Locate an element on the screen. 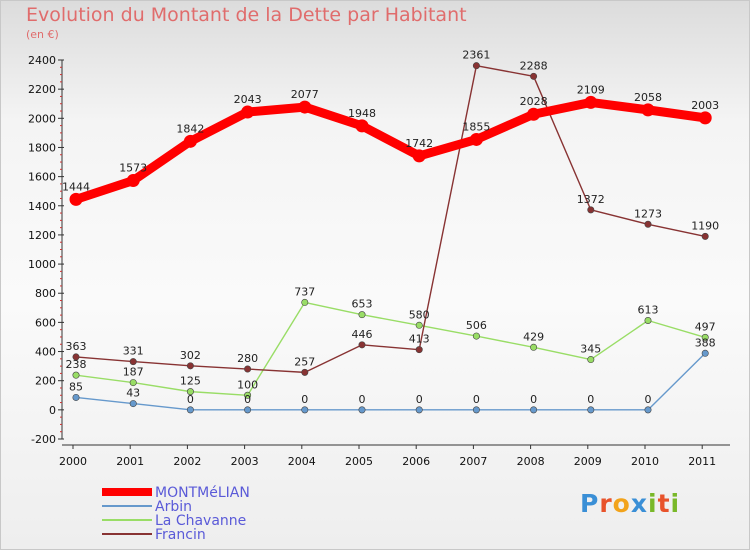  data-label: 363 is located at coordinates (76, 346).